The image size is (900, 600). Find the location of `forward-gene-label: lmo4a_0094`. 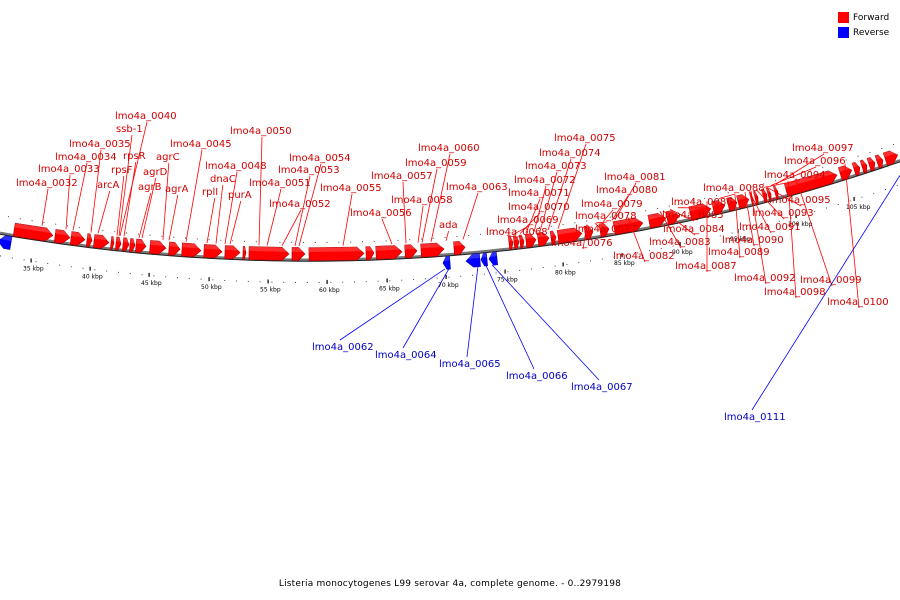

forward-gene-label: lmo4a_0094 is located at coordinates (795, 175).